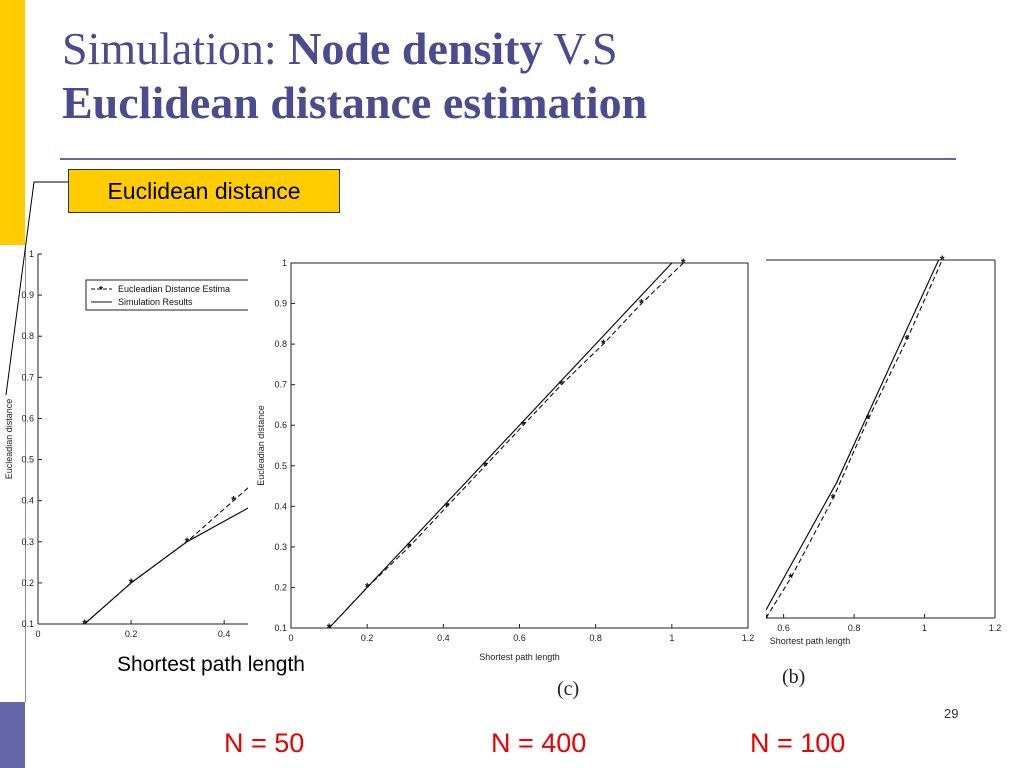 The height and width of the screenshot is (768, 1024). What do you see at coordinates (155, 302) in the screenshot?
I see `legend-label-simulation: Simulation Results` at bounding box center [155, 302].